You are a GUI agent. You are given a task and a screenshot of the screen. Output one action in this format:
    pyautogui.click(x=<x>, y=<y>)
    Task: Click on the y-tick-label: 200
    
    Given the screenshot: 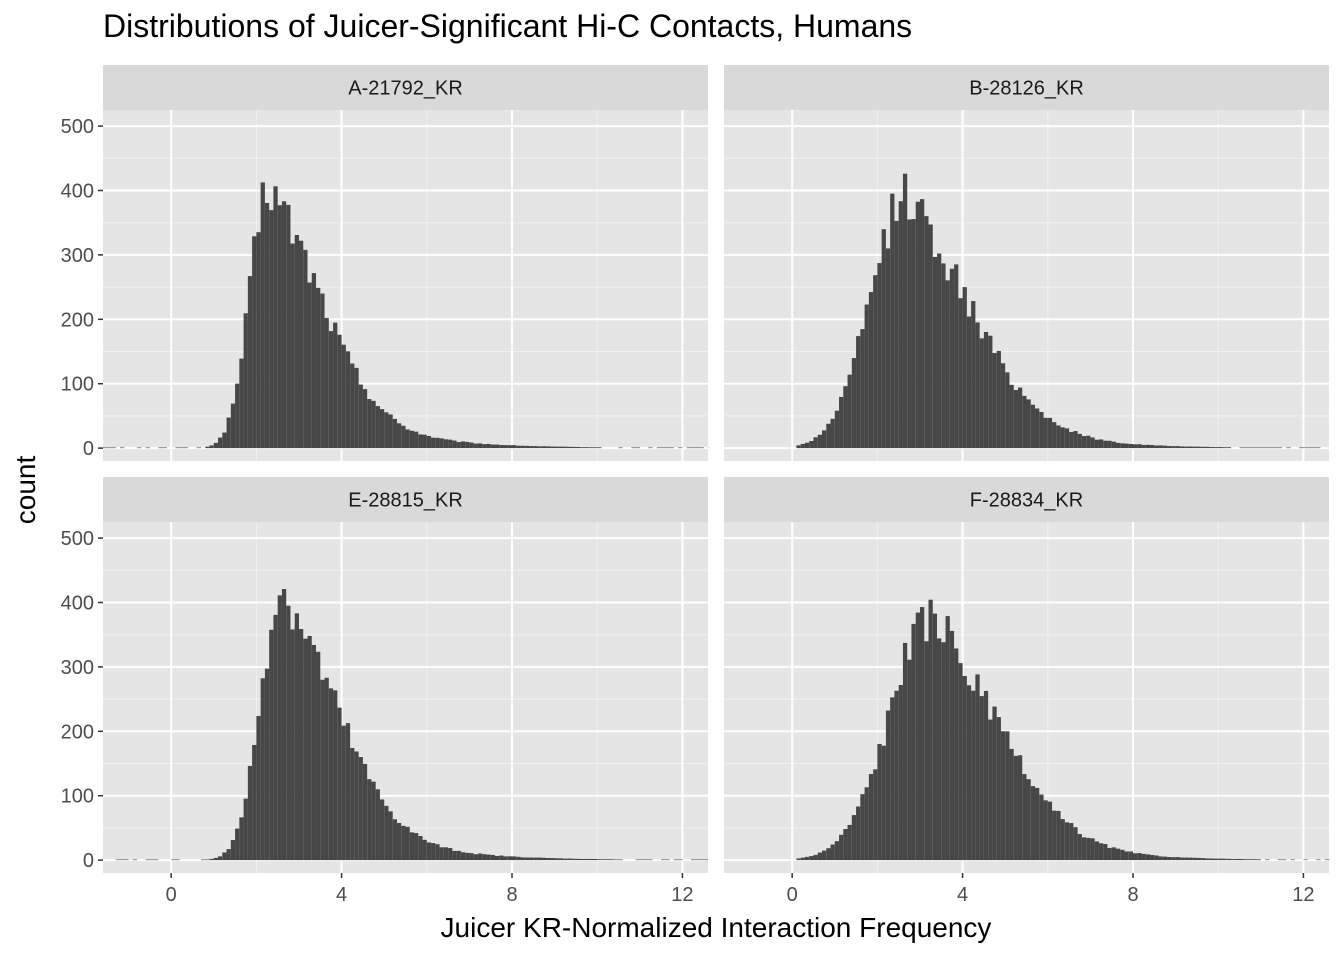 What is the action you would take?
    pyautogui.click(x=77, y=320)
    